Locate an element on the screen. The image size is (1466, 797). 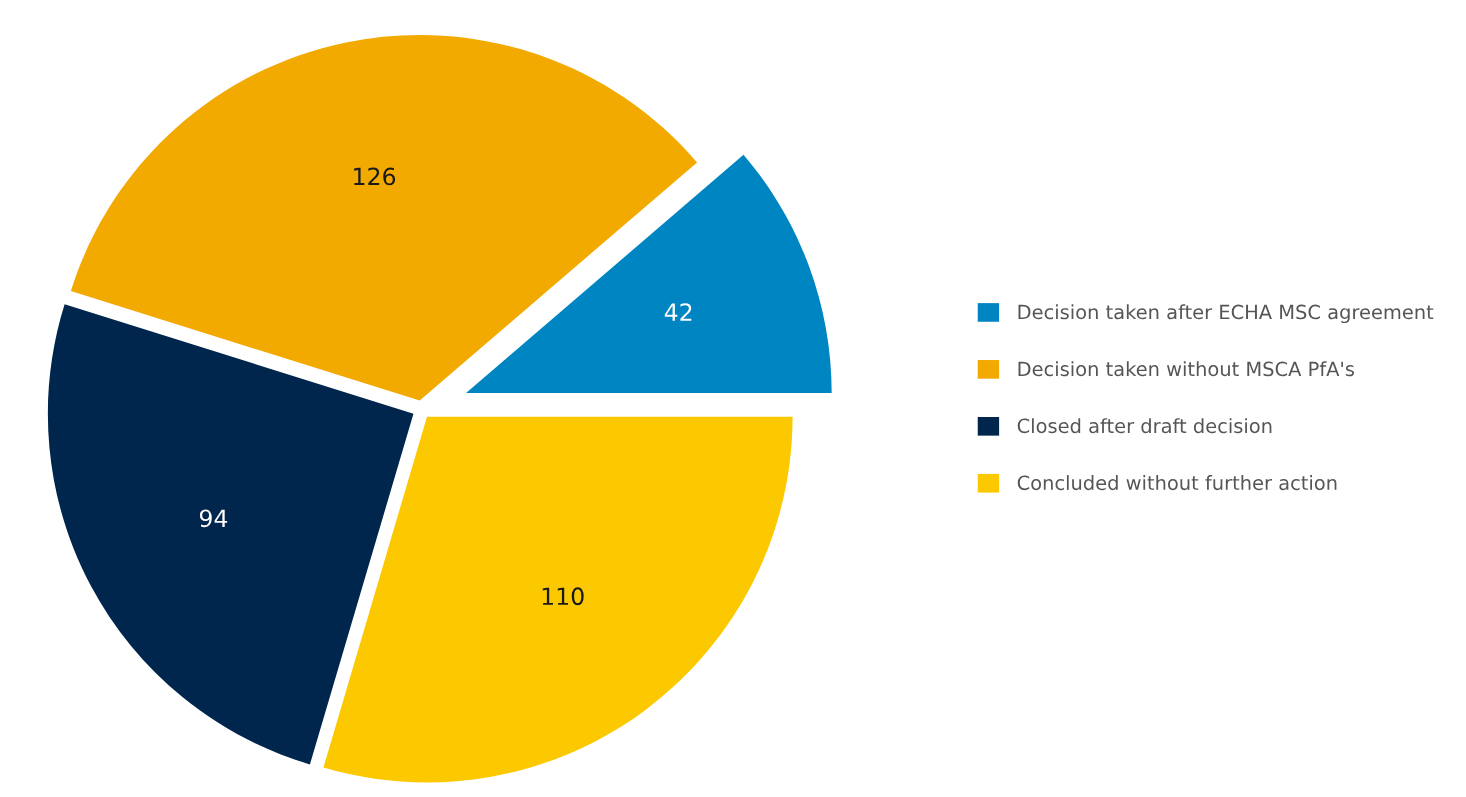
data-label: 110 is located at coordinates (563, 596).